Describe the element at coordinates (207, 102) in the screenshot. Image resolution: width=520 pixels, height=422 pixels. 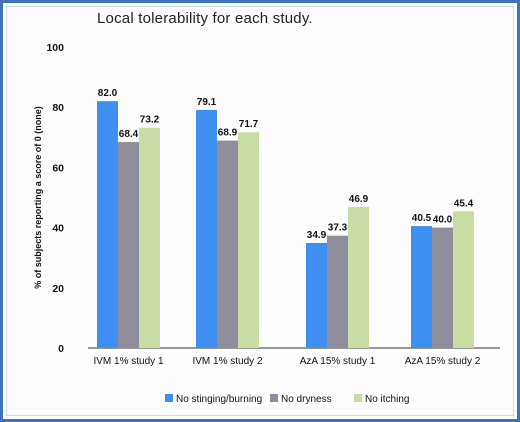
I see `data-label: 79.1` at that location.